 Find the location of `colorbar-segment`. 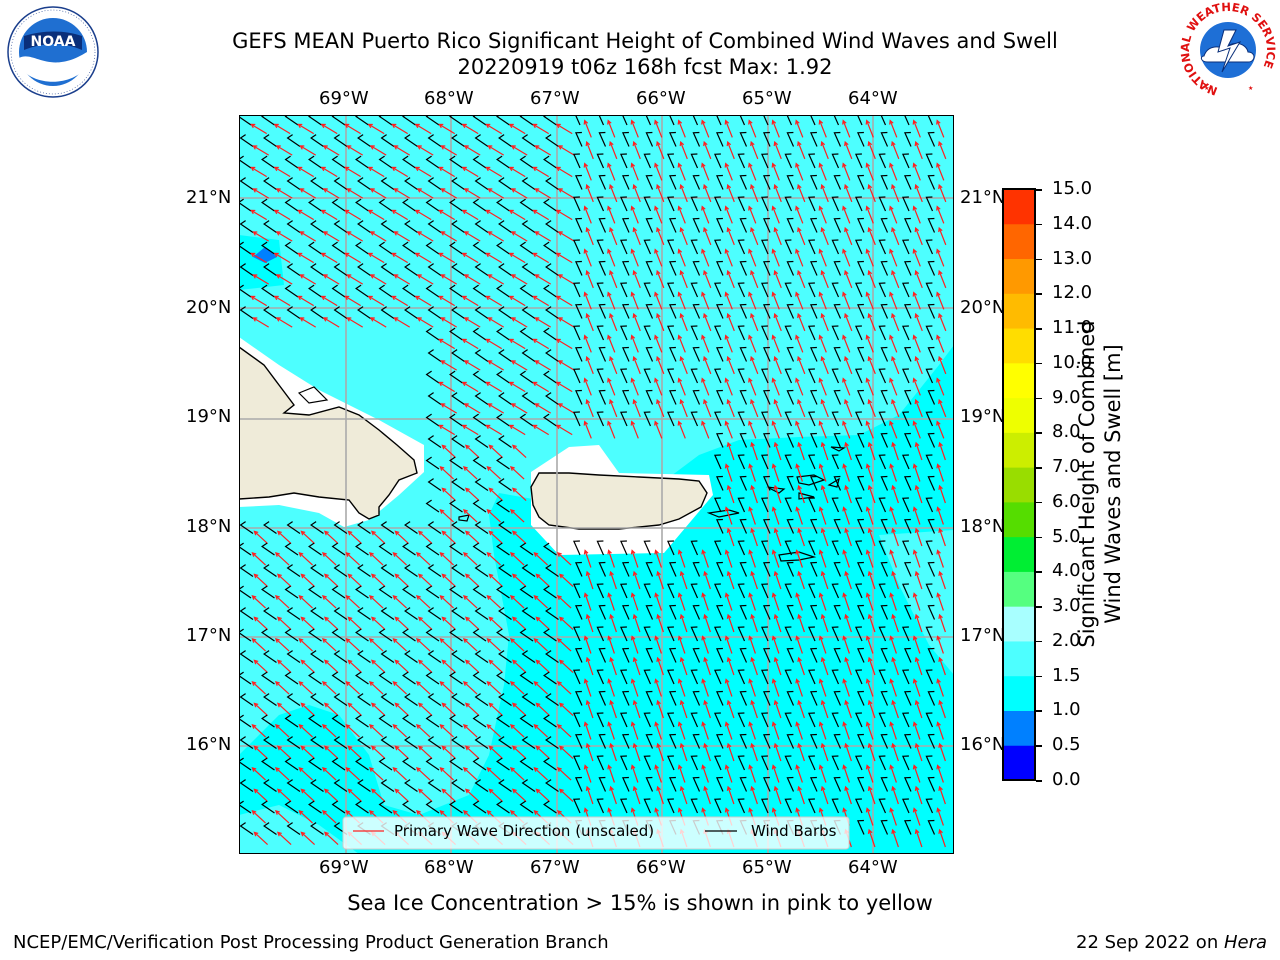

colorbar-segment is located at coordinates (1019, 311).